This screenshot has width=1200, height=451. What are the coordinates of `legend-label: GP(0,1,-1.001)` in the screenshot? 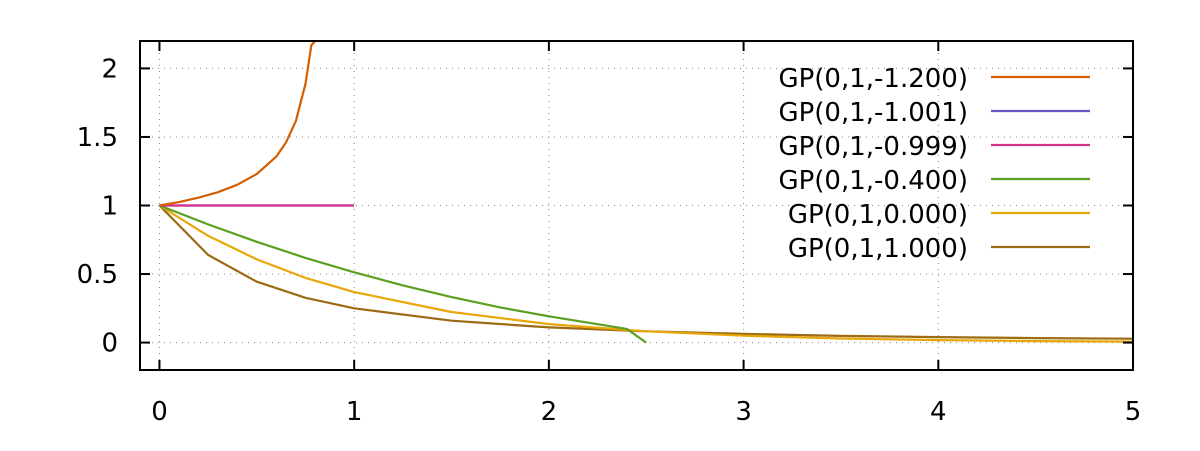 It's located at (873, 113).